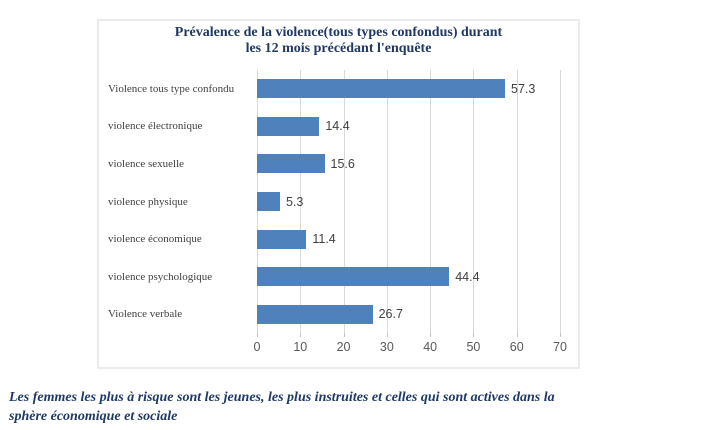 The image size is (707, 430). Describe the element at coordinates (390, 314) in the screenshot. I see `bar-value-label: 26.7` at that location.